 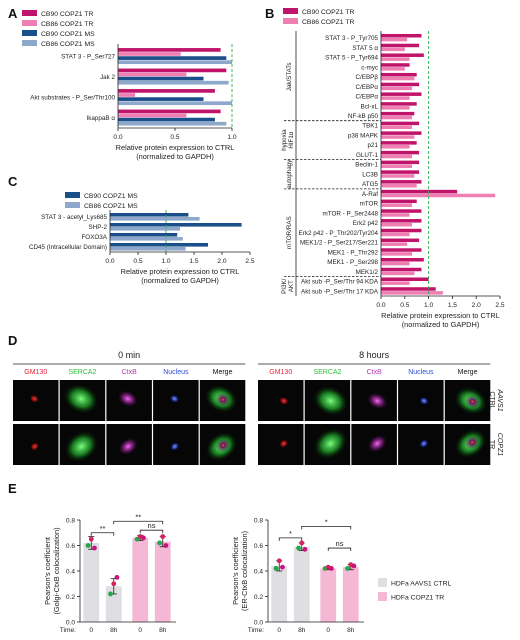 What do you see at coordinates (428, 305) in the screenshot?
I see `x-tick-label: 1.0` at bounding box center [428, 305].